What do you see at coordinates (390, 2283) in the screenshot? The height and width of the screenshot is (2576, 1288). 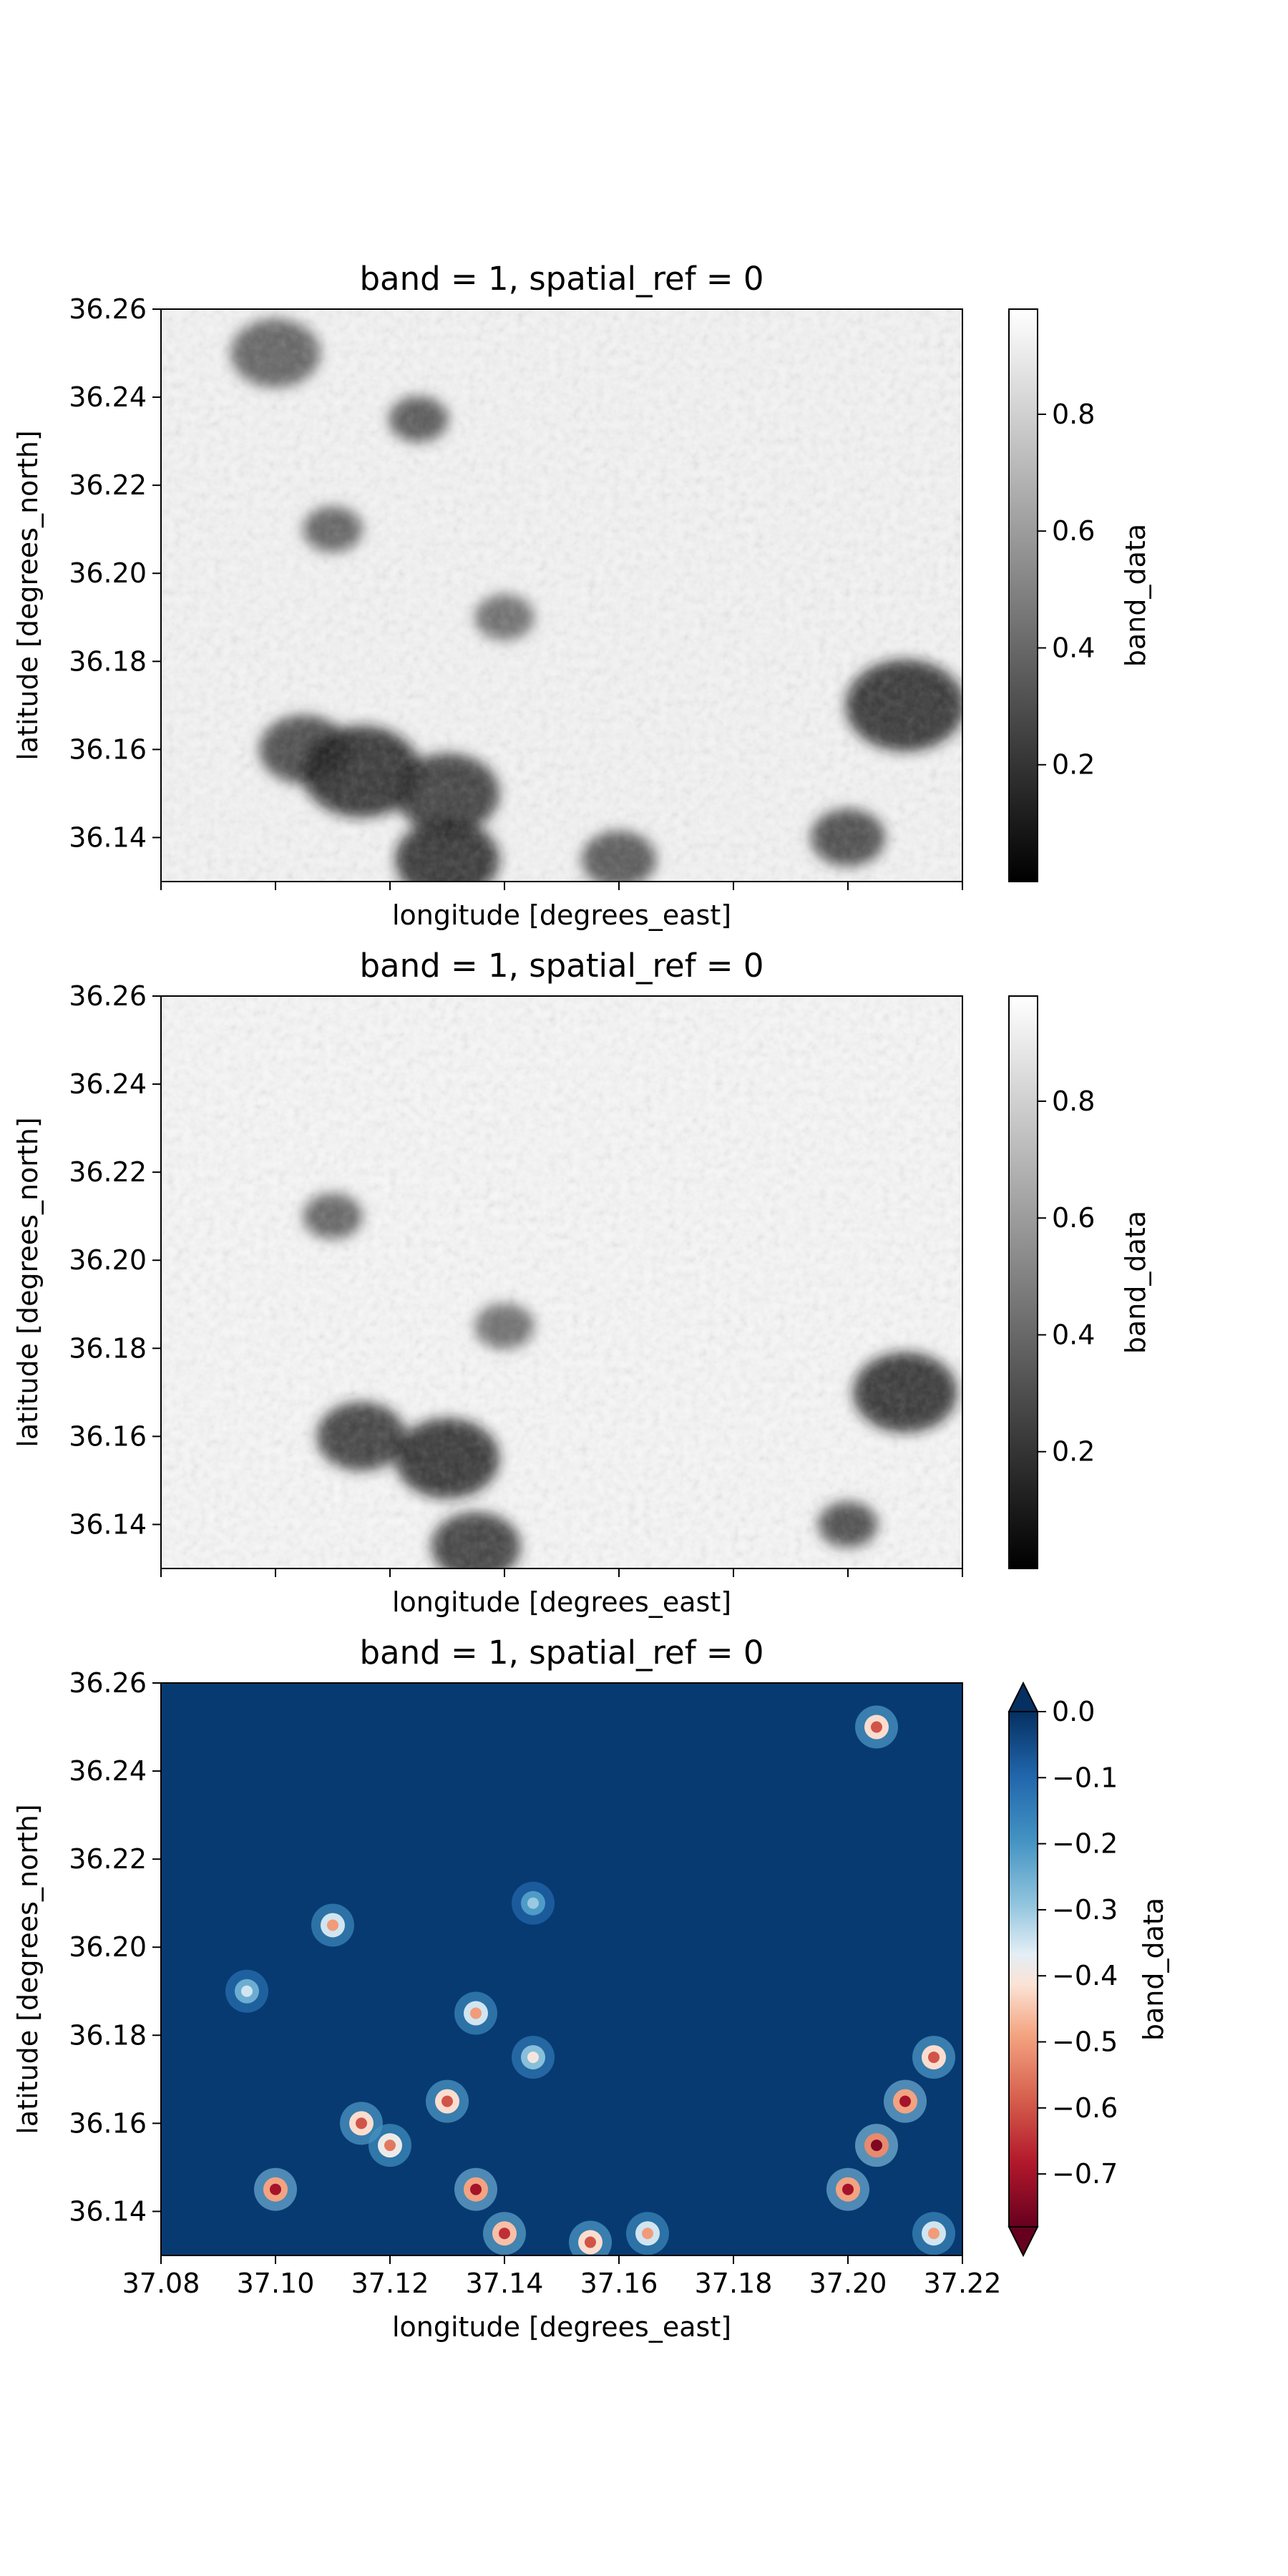 I see `x-tick-label: 37.12` at bounding box center [390, 2283].